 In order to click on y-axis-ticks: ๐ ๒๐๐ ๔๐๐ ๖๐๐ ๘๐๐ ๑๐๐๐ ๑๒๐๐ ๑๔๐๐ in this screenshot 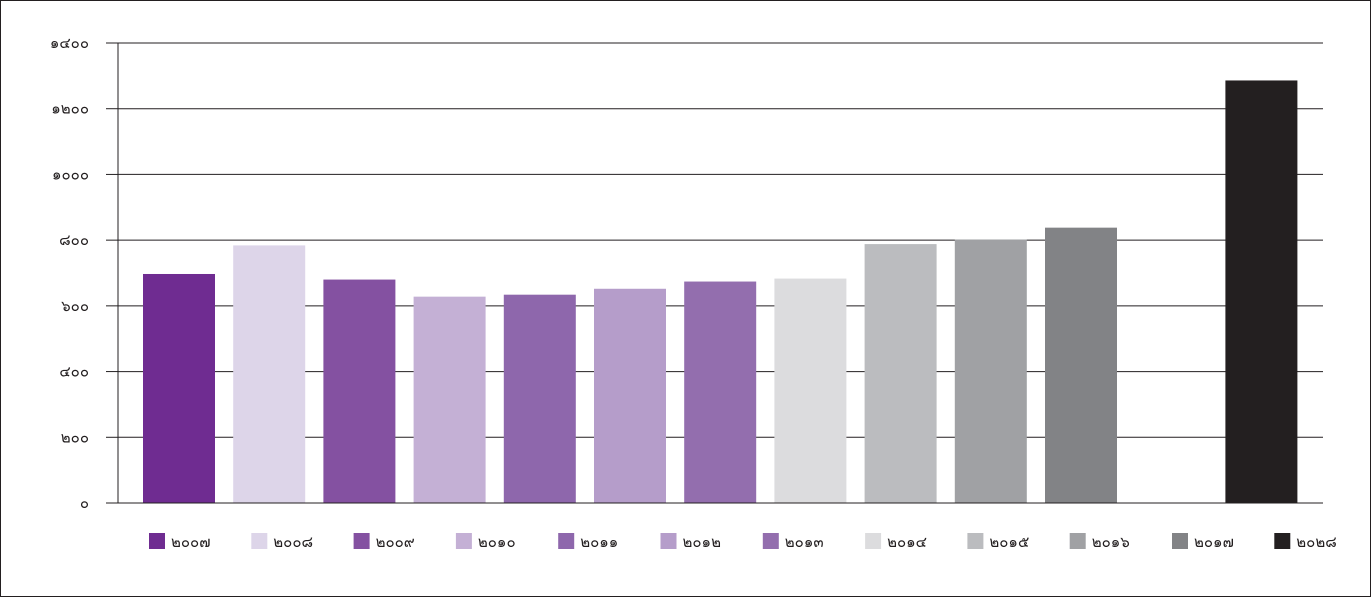, I will do `click(84, 273)`.